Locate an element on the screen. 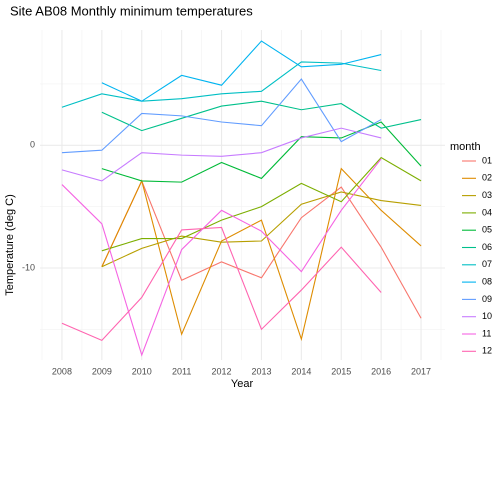 This screenshot has width=504, height=504. x-axis-title: Year is located at coordinates (242, 384).